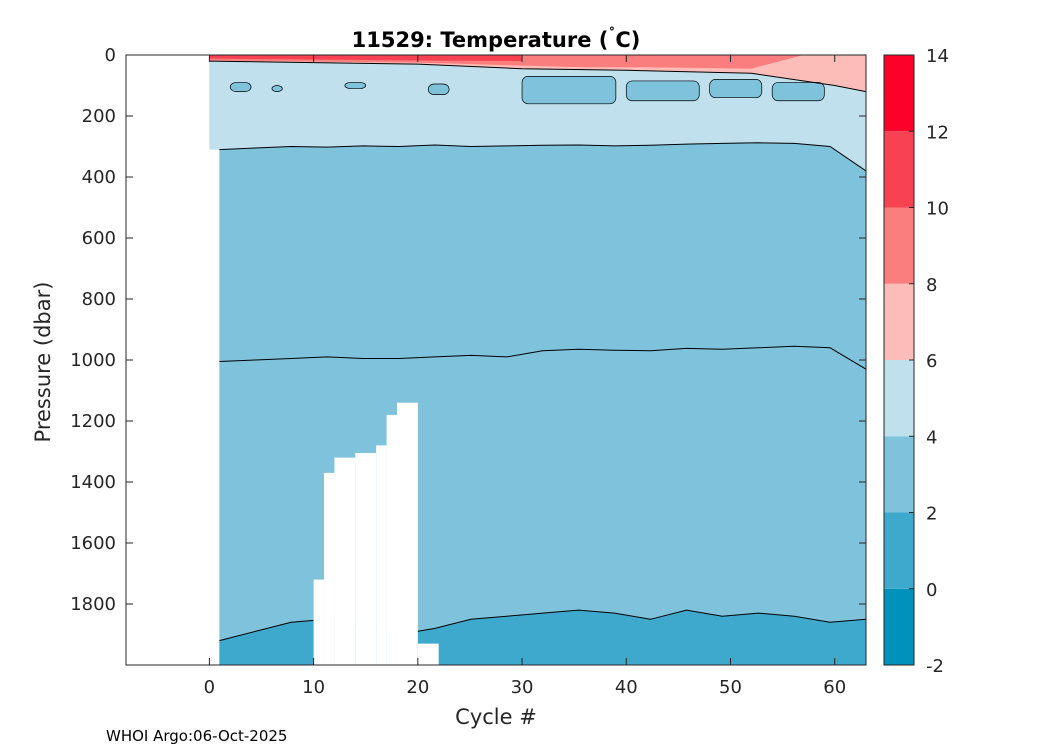 This screenshot has height=750, width=1050. What do you see at coordinates (496, 39) in the screenshot?
I see `chart-title: 11529: Temperature (˚C)` at bounding box center [496, 39].